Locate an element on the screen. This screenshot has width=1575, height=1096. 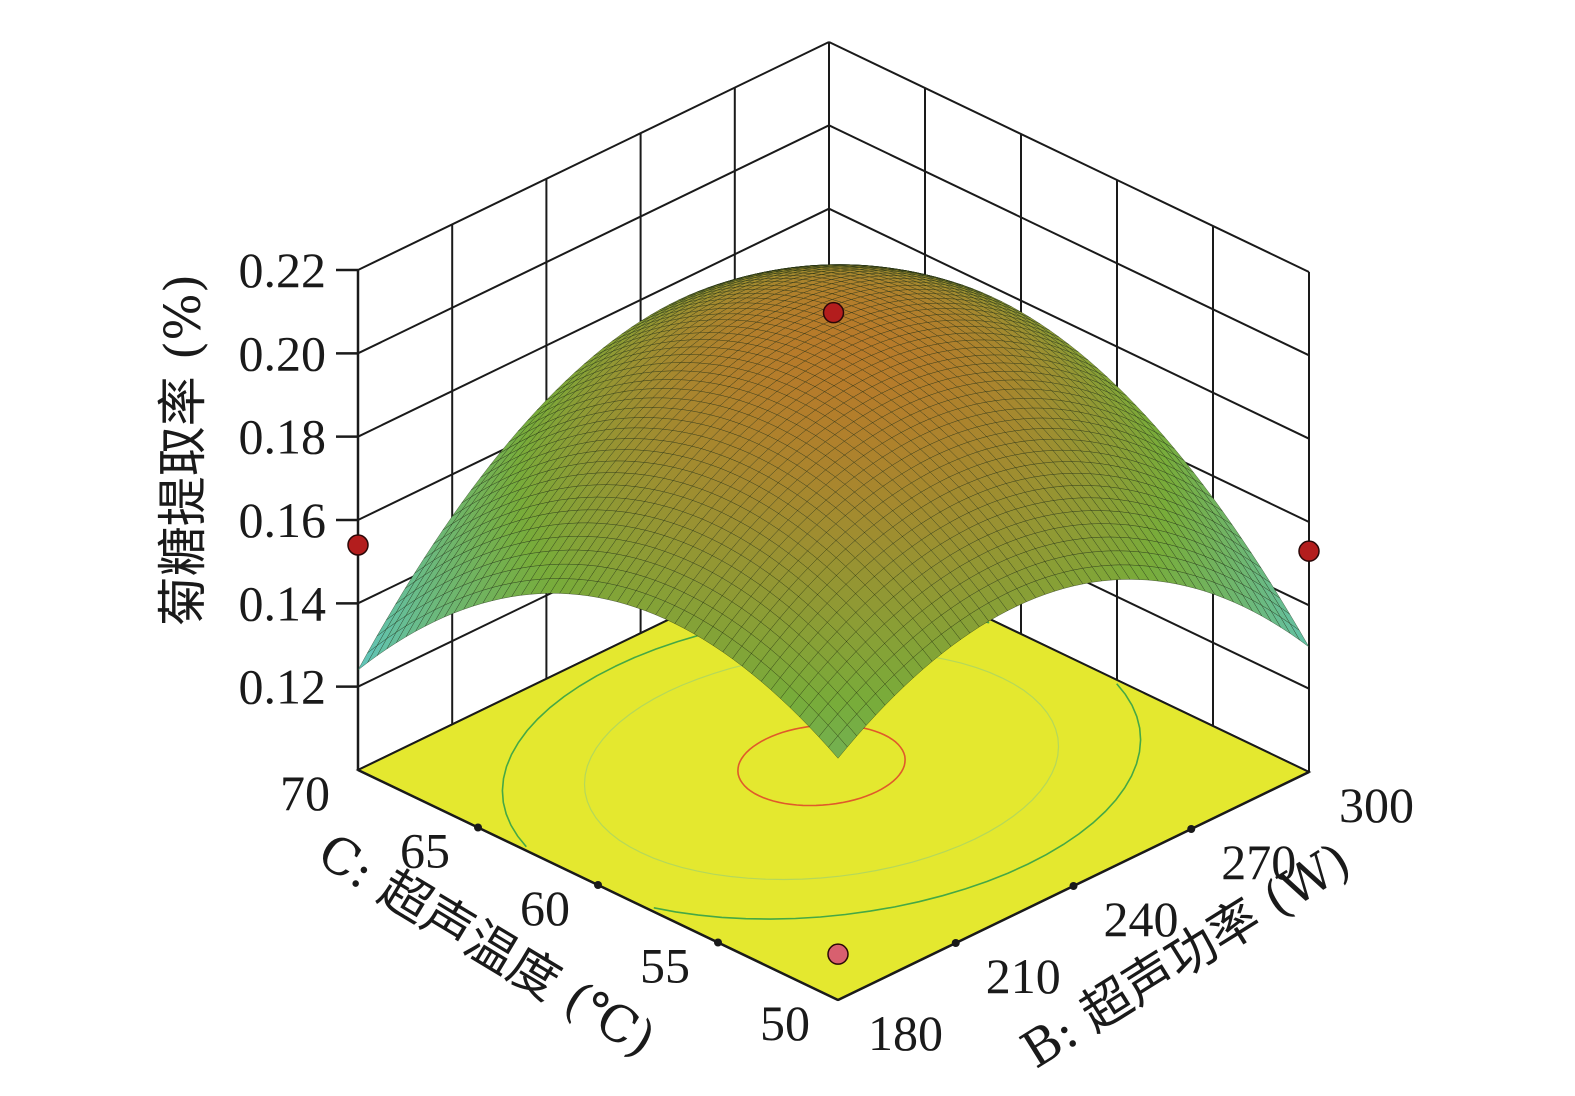
y-tick-label: 240 is located at coordinates (1141, 919).